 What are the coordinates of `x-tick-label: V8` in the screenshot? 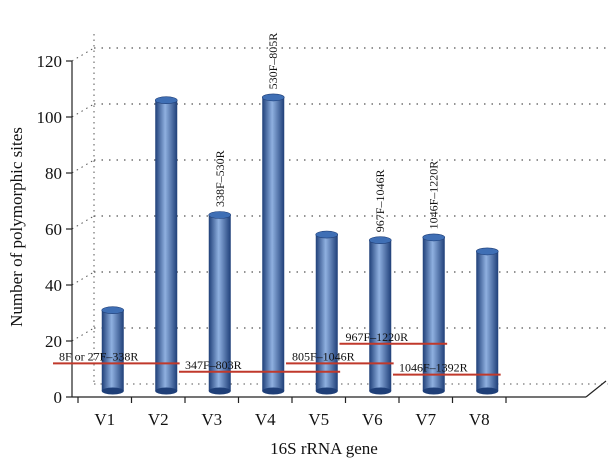 It's located at (479, 419).